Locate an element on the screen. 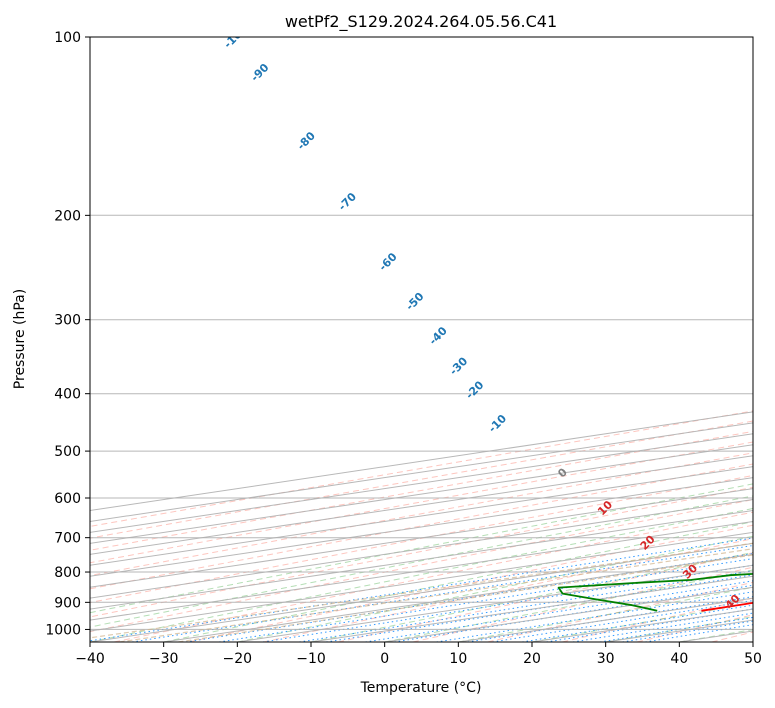  isopleth-label: 40 is located at coordinates (733, 602).